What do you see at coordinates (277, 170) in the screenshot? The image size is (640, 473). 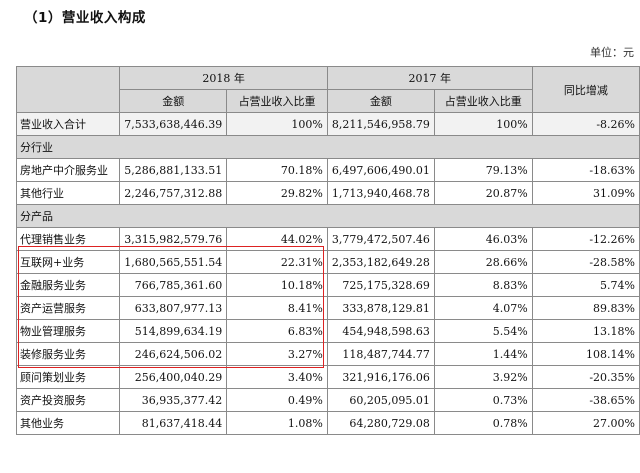 I see `ratio-2018: 70.18%` at bounding box center [277, 170].